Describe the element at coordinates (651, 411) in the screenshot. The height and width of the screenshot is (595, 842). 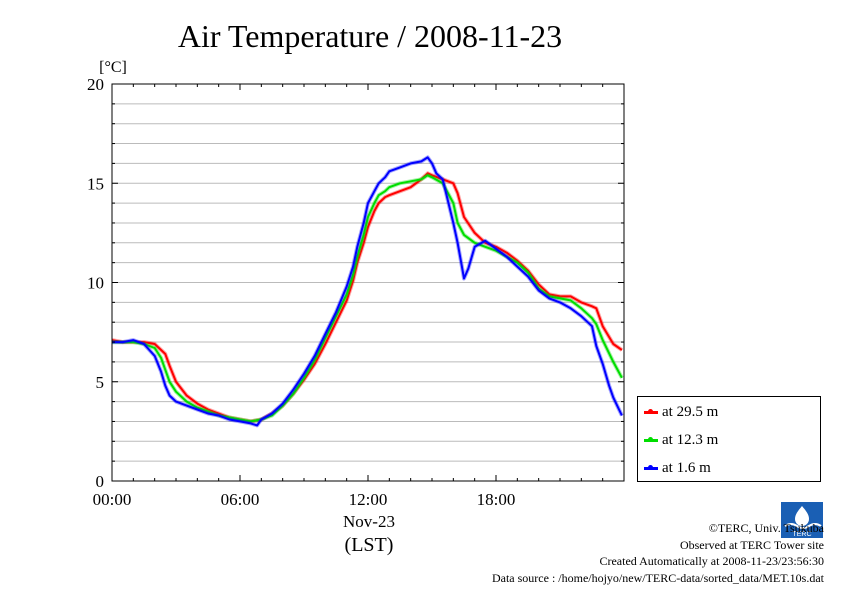
I see `legend-swatch-red` at that location.